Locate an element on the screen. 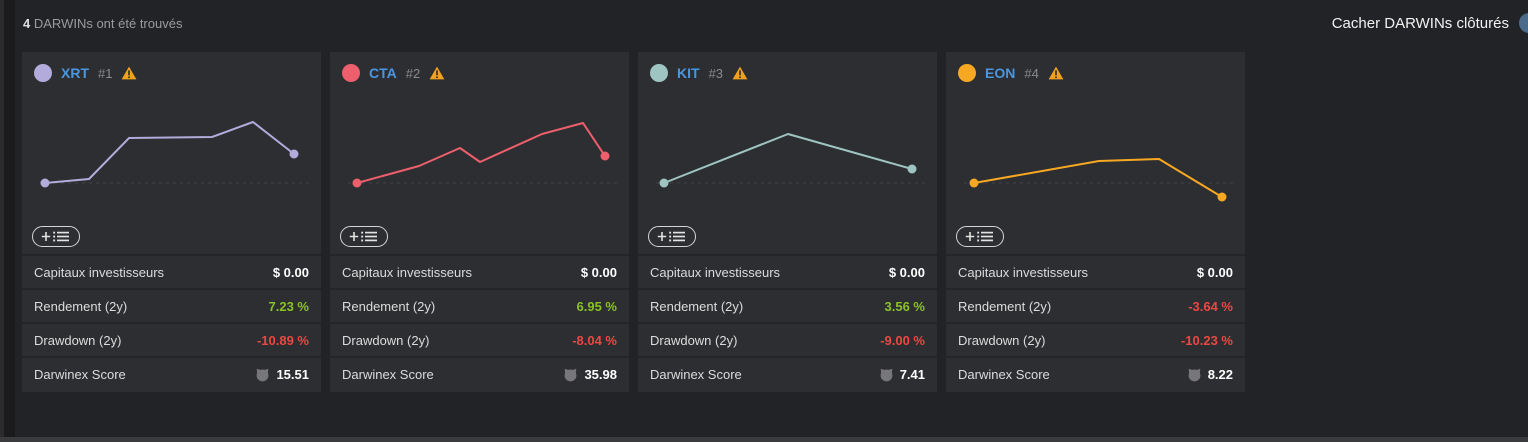  score-value: 35.98 is located at coordinates (600, 374).